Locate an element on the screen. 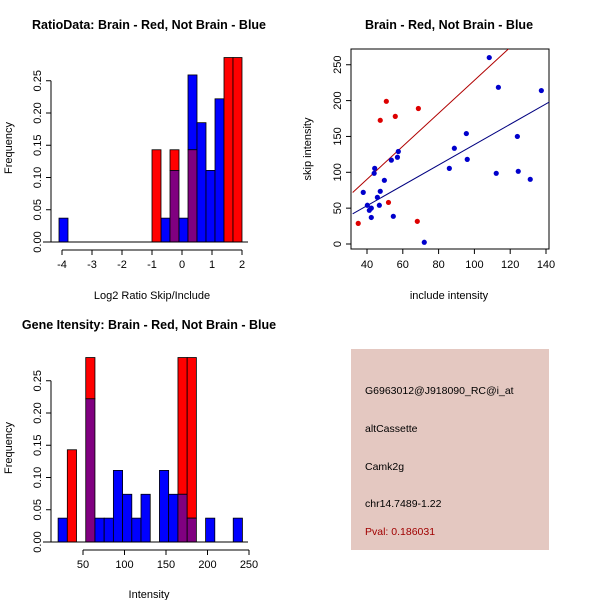 This screenshot has width=600, height=600. y-tick-label: 200 is located at coordinates (338, 100).